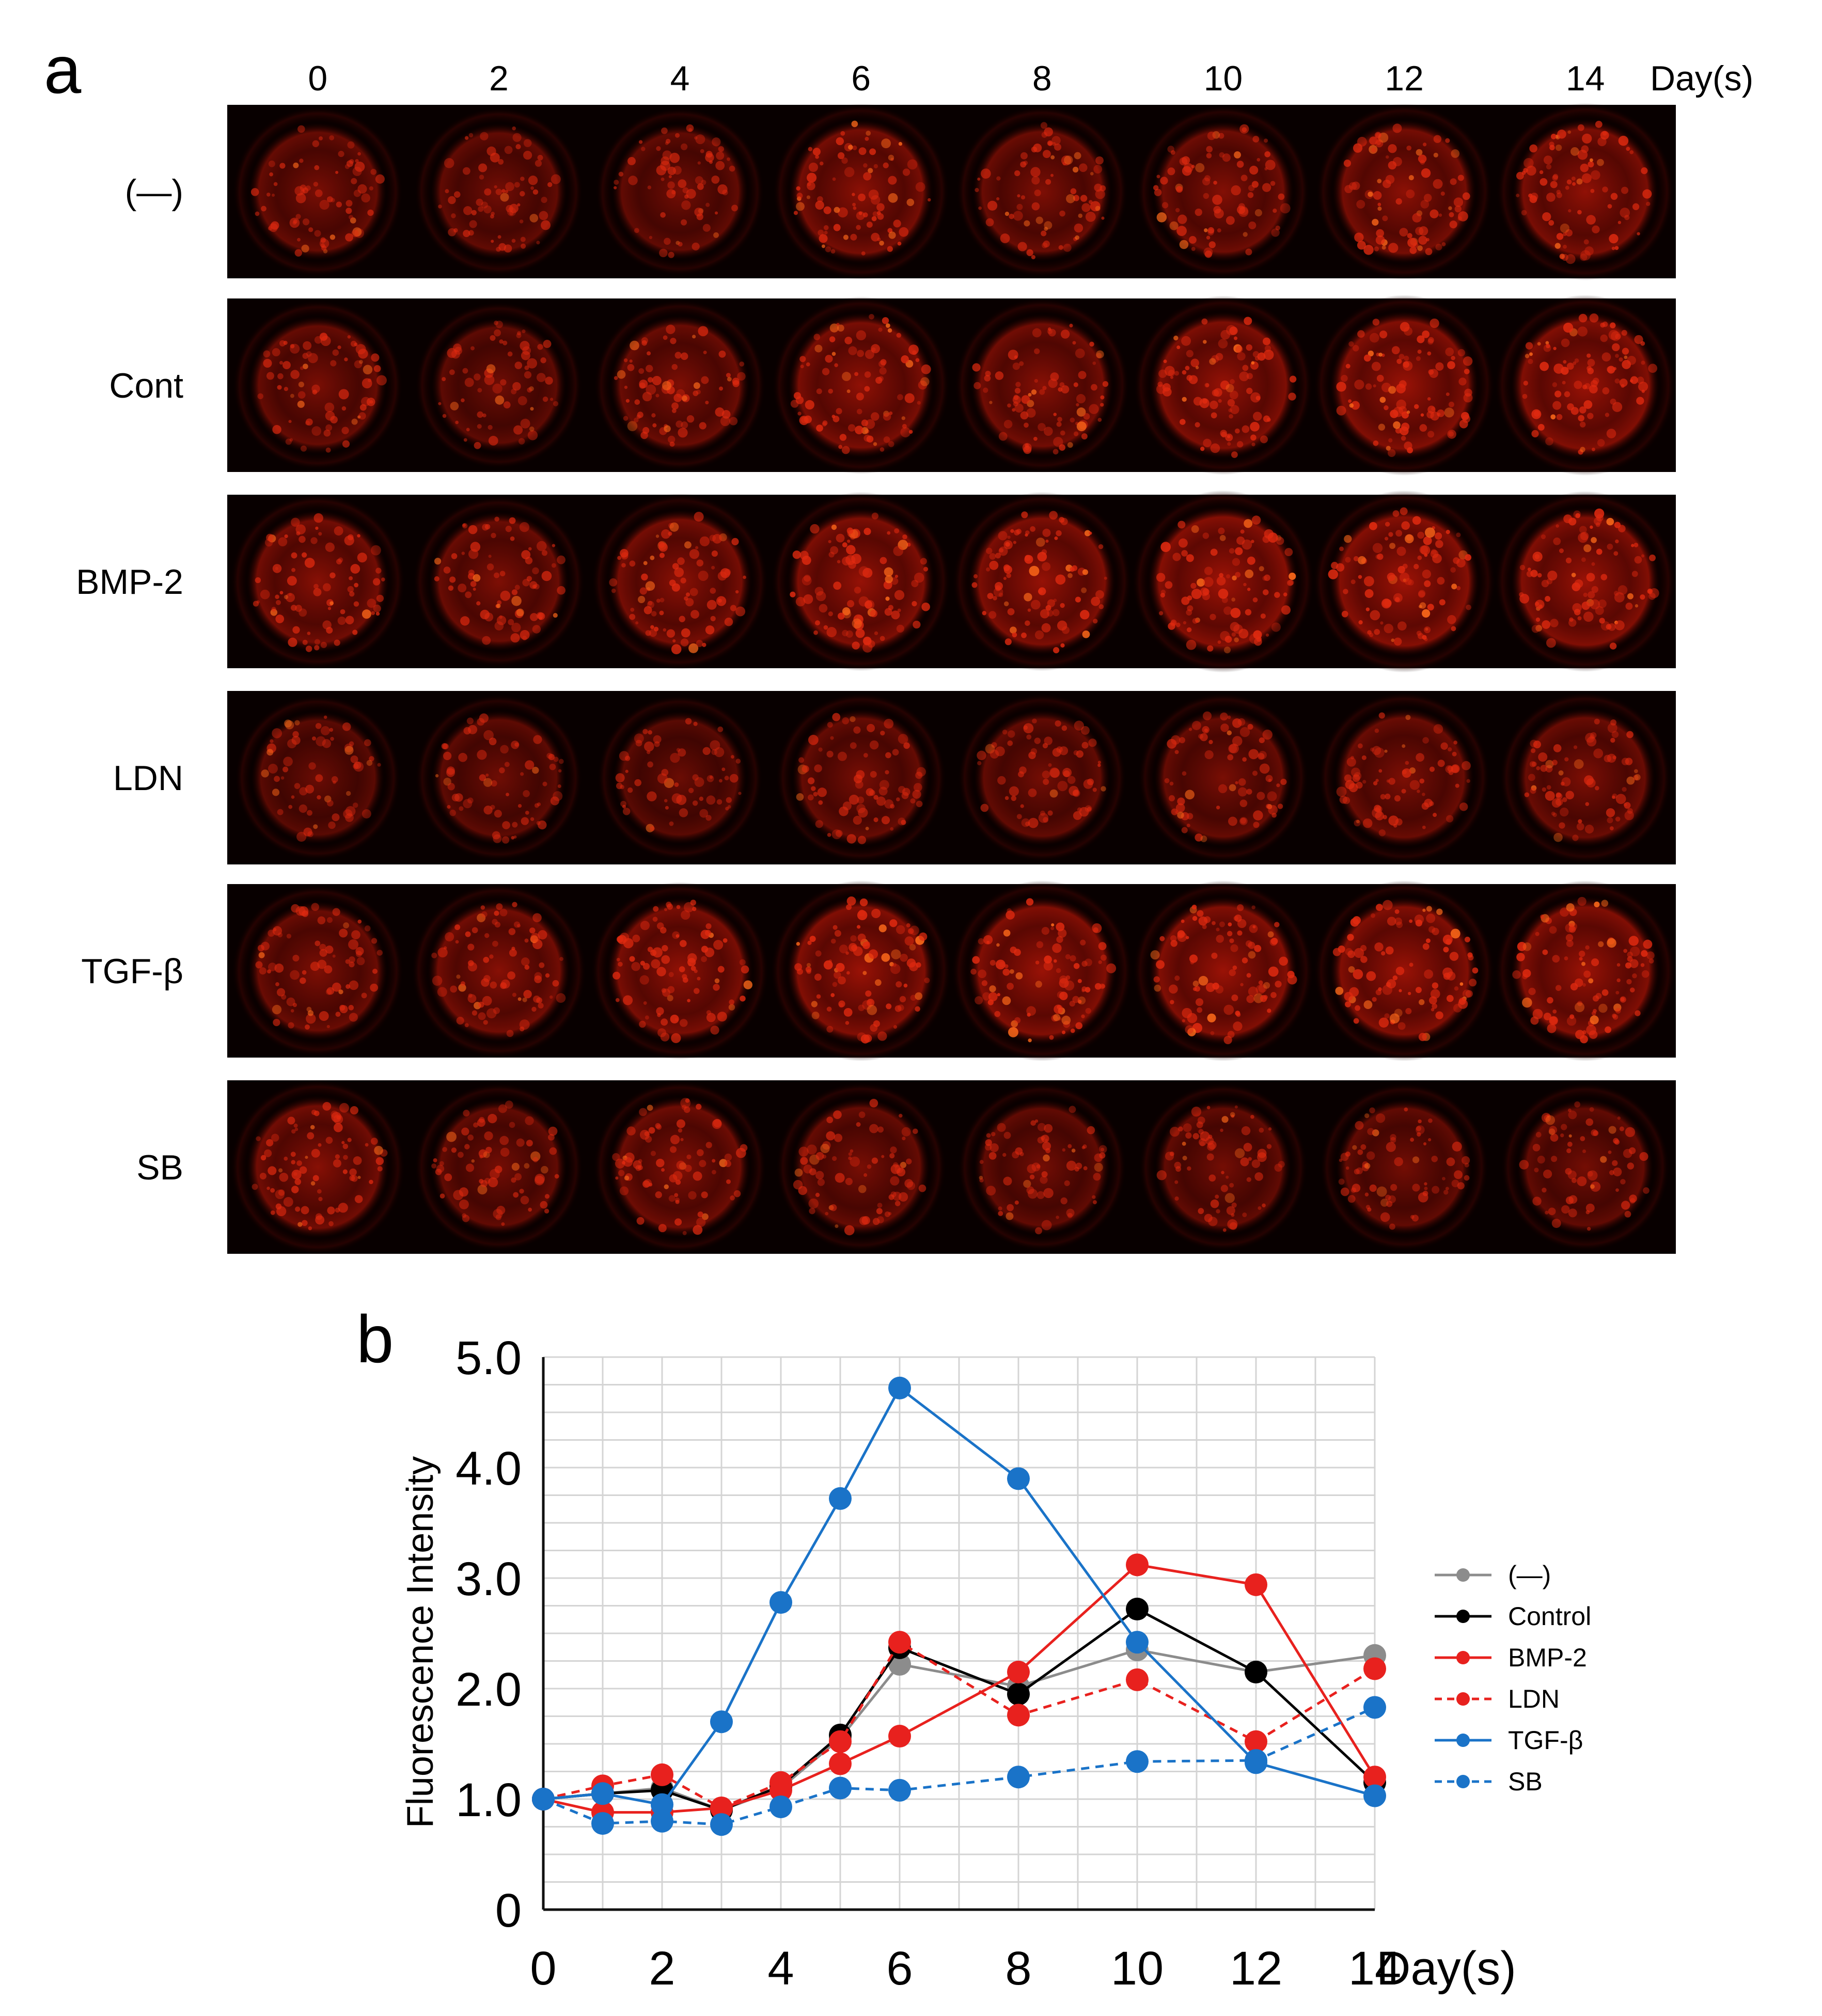 The image size is (1822, 2016). What do you see at coordinates (1138, 1642) in the screenshot?
I see `data-point-tgf-x10` at bounding box center [1138, 1642].